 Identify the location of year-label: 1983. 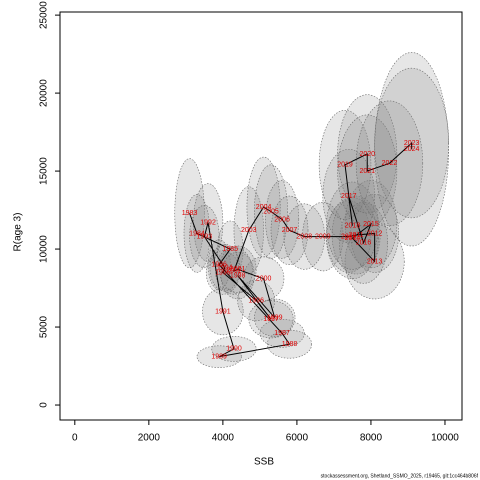
(190, 213).